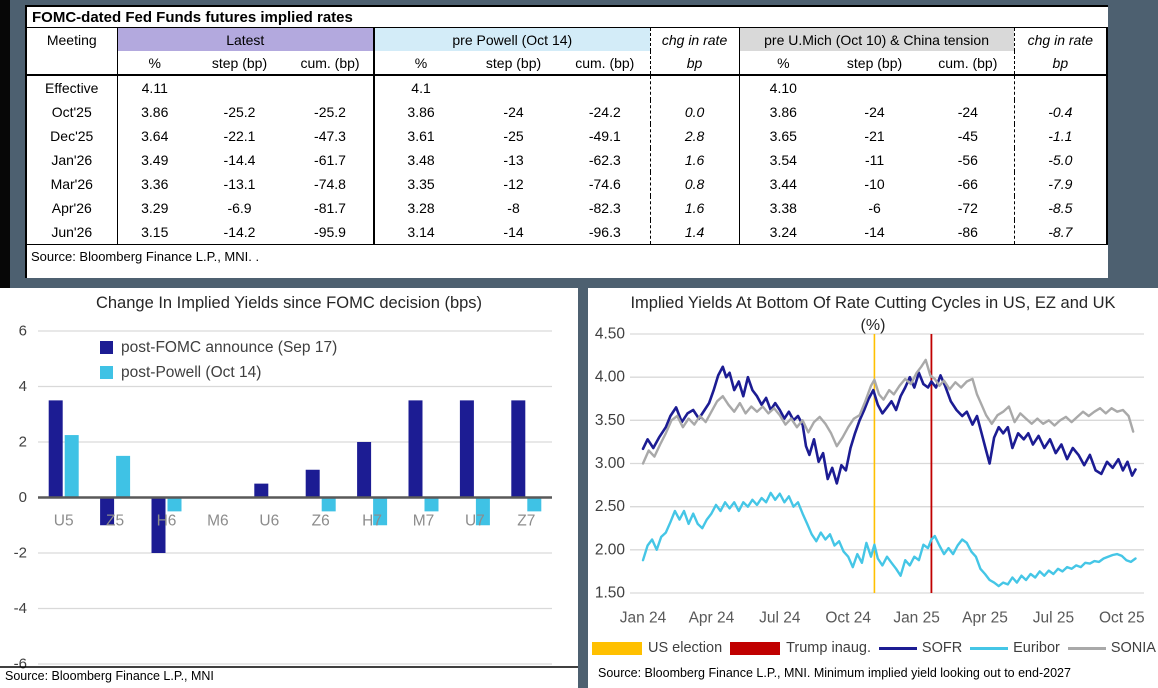 This screenshot has width=1158, height=688. Describe the element at coordinates (610, 549) in the screenshot. I see `svg-text: 2.00` at that location.